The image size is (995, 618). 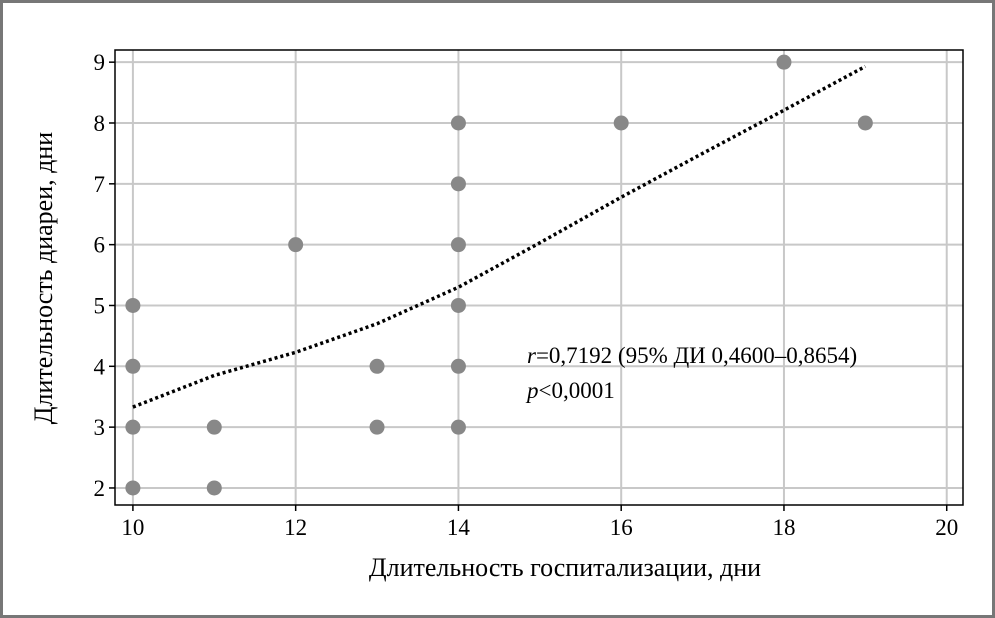 I want to click on y-axis-label: Длительность диареи, дни, so click(x=43, y=278).